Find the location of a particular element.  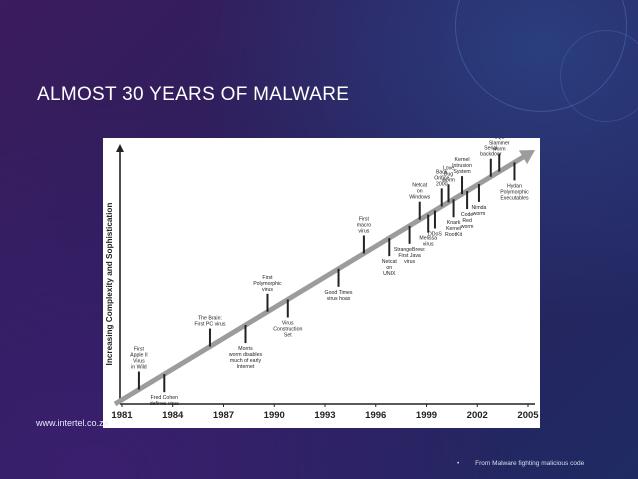

event-label-line: Executables is located at coordinates (514, 198).